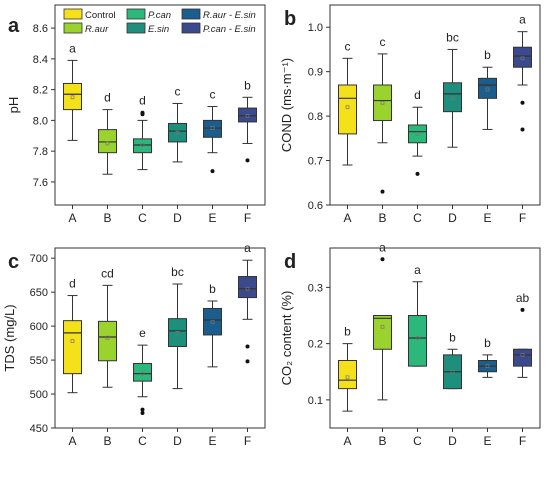 This screenshot has width=550, height=477. I want to click on x-tick-label: F, so click(247, 441).